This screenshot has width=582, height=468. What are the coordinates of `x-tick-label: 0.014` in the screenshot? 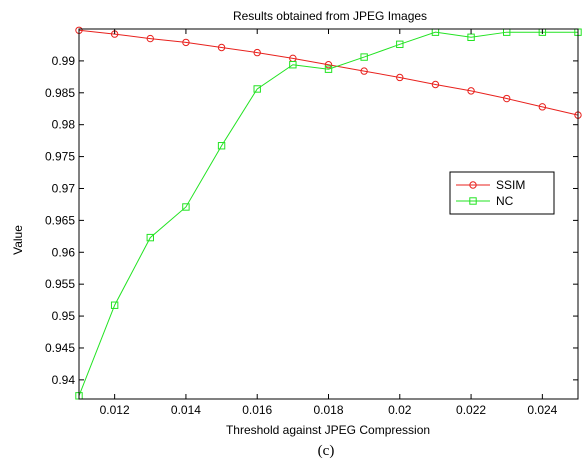 It's located at (186, 410).